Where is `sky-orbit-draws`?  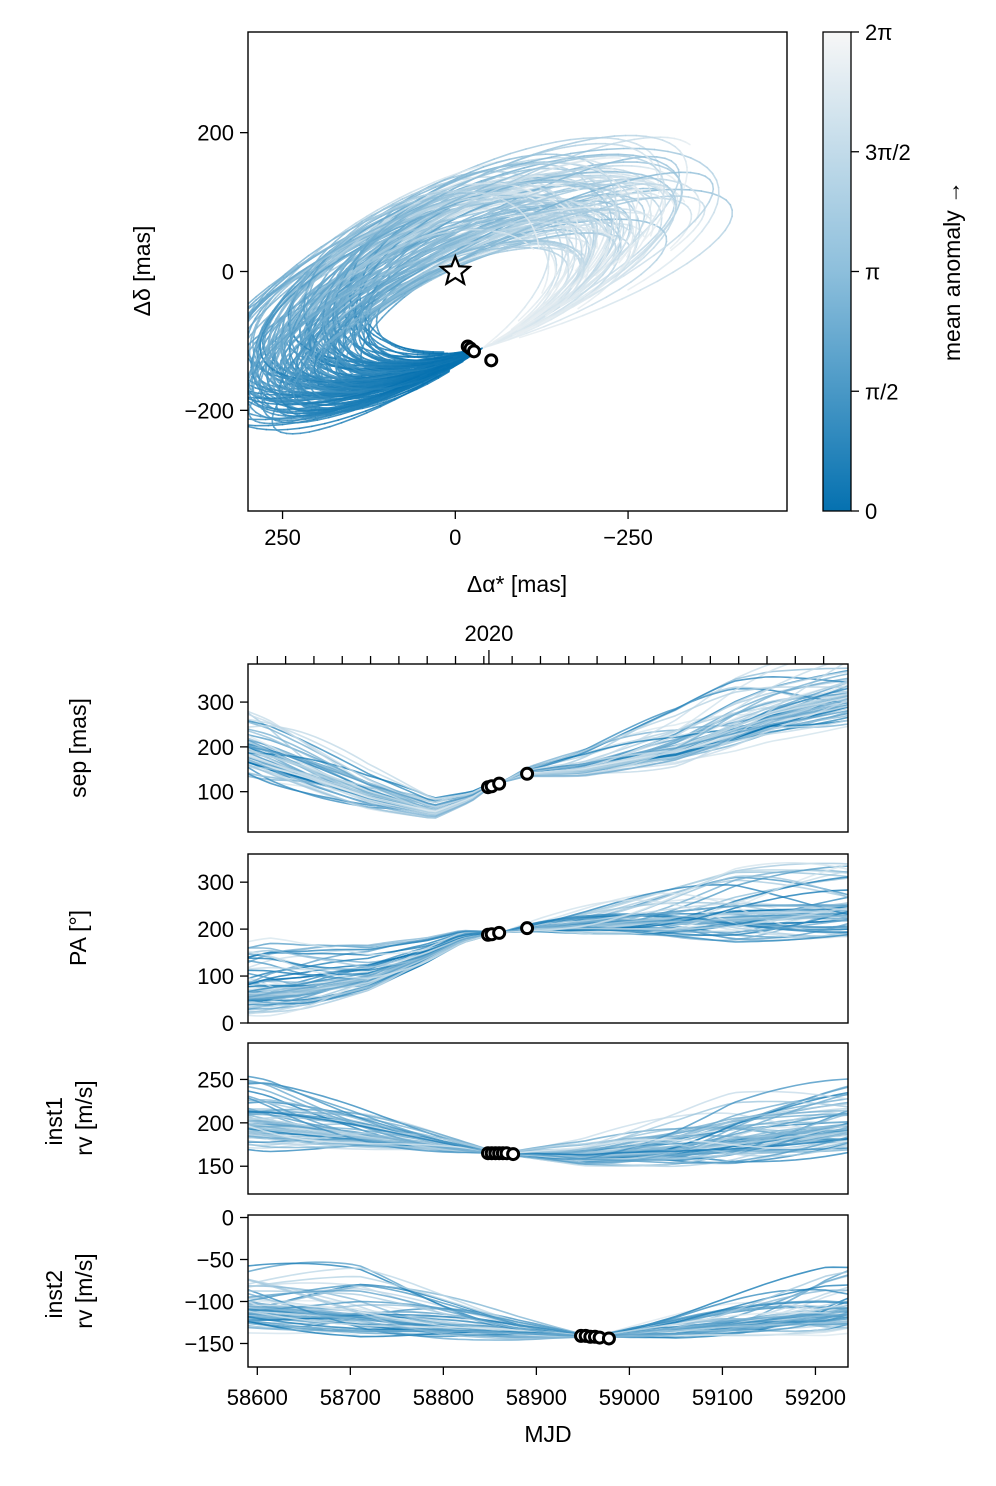
sky-orbit-draws is located at coordinates (466, 284).